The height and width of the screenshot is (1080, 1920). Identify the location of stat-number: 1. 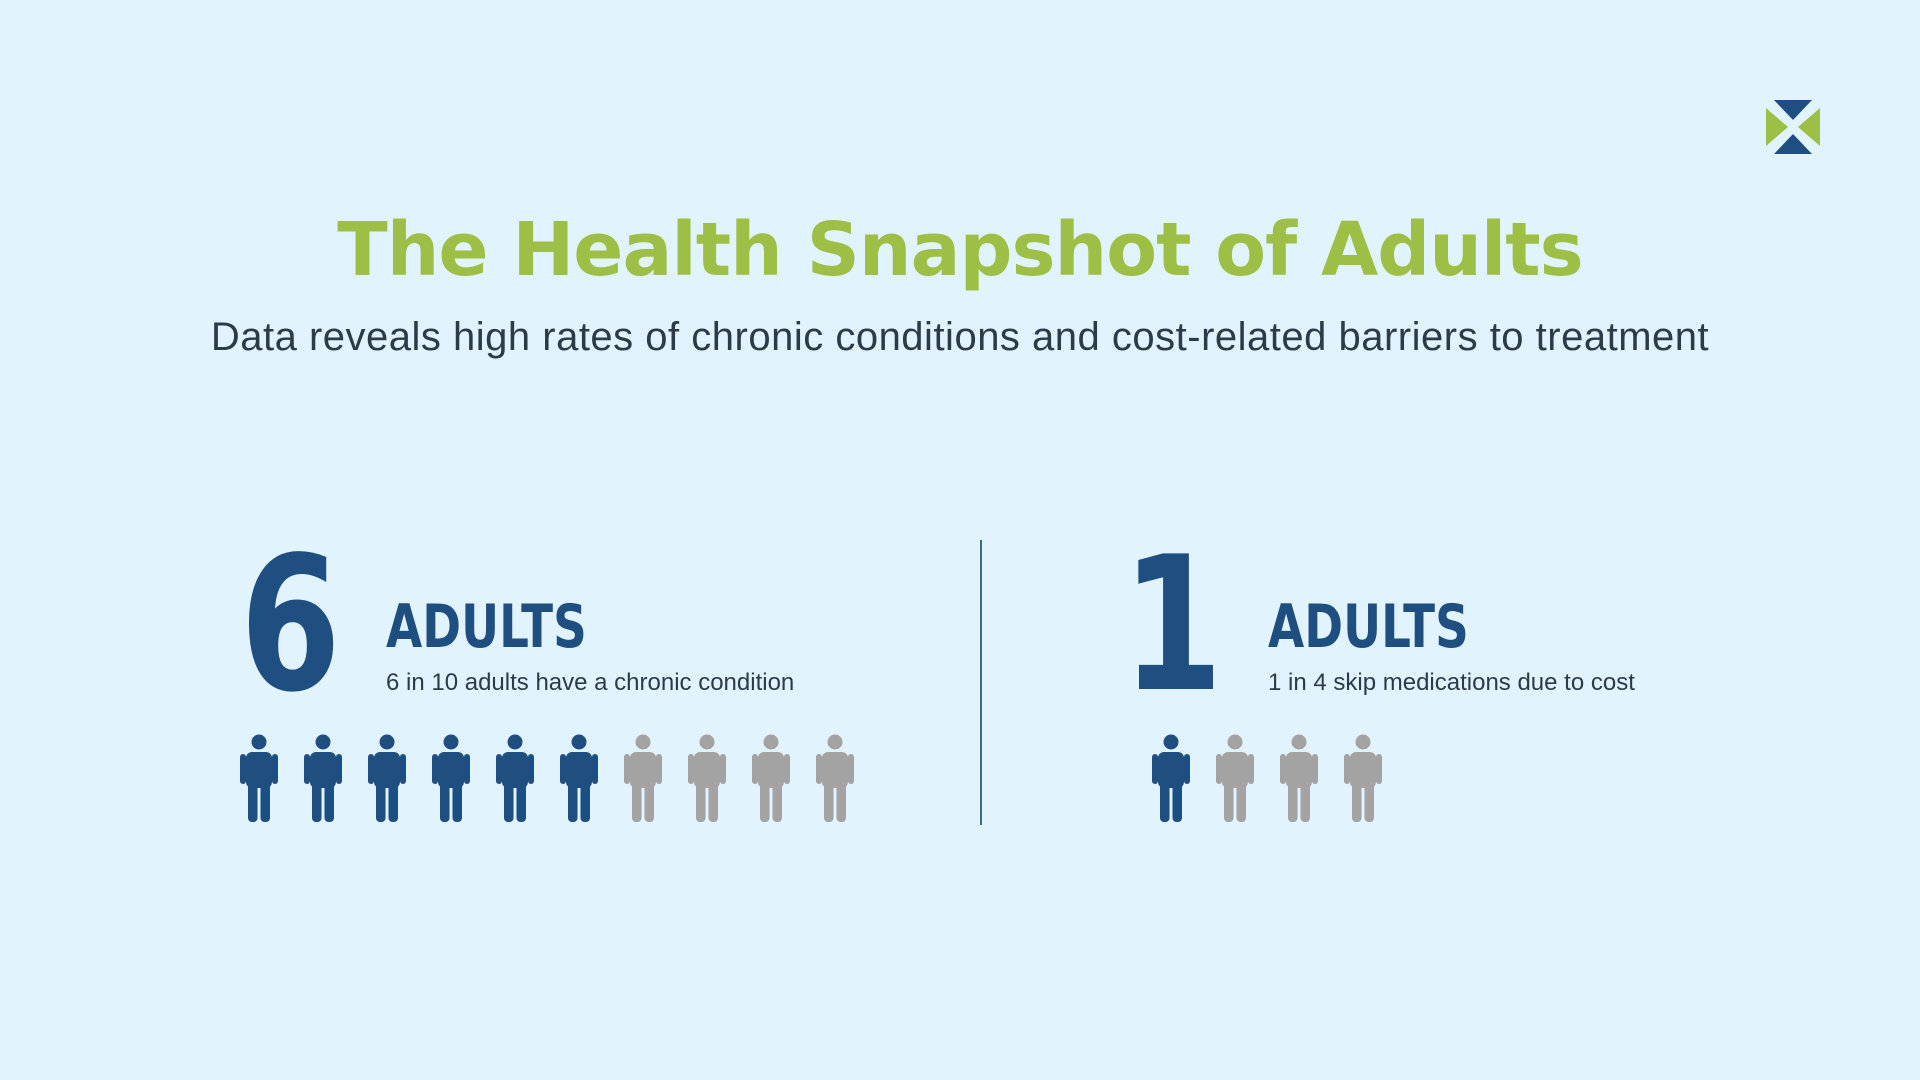
(1172, 624).